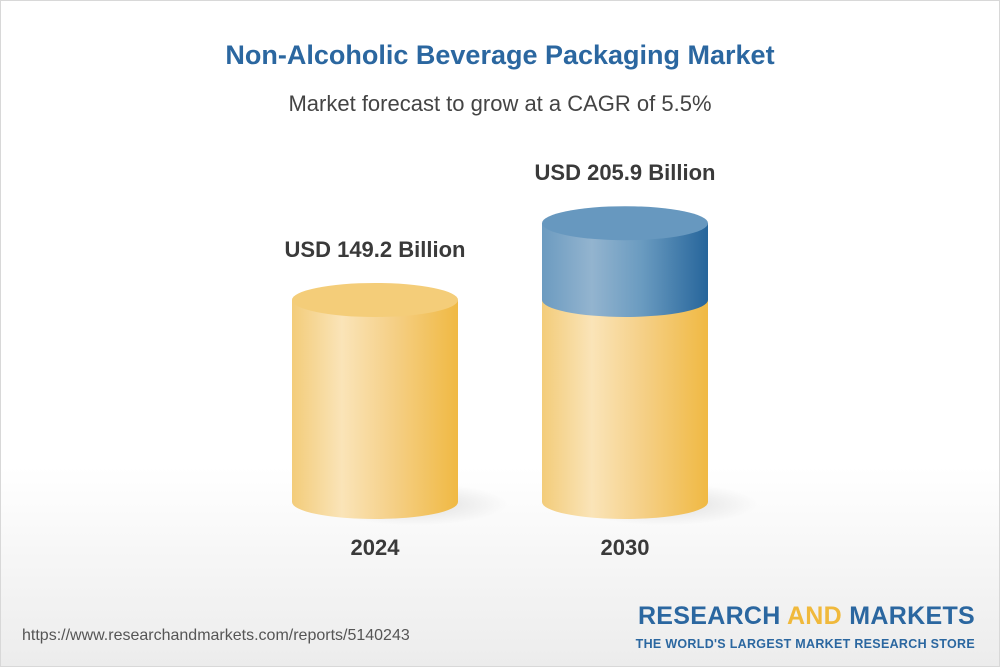  What do you see at coordinates (375, 409) in the screenshot?
I see `bar-2024-body` at bounding box center [375, 409].